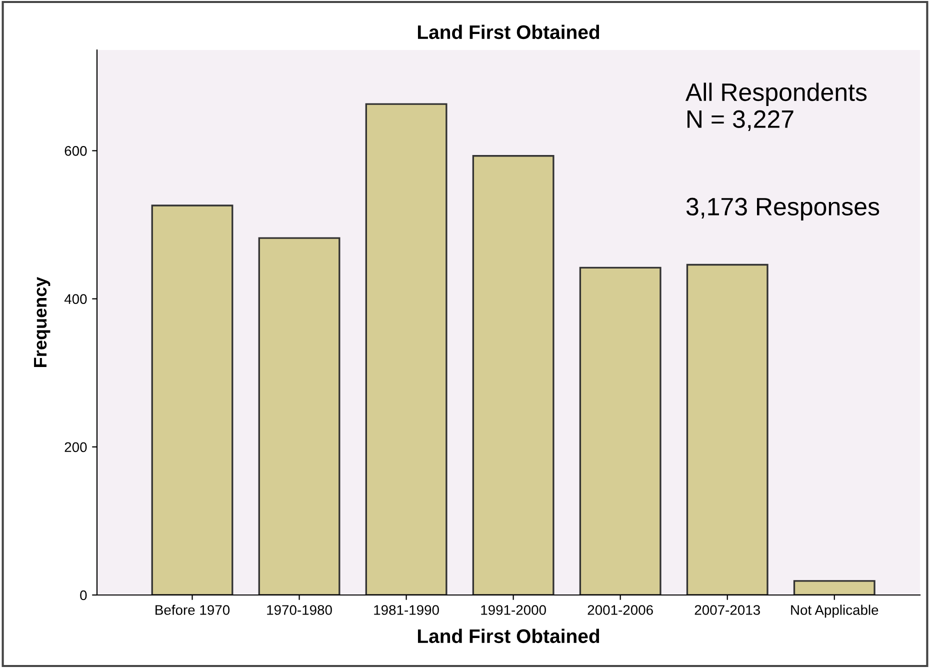  What do you see at coordinates (193, 609) in the screenshot?
I see `x-tick-label: Before 1970` at bounding box center [193, 609].